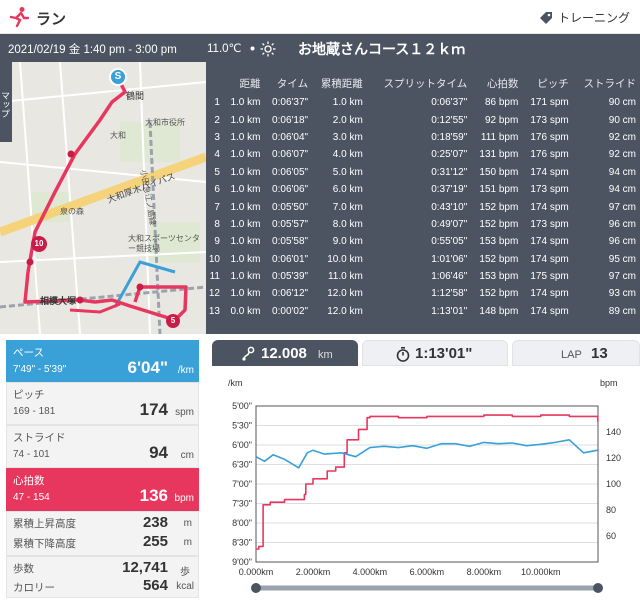 The image size is (640, 607). I want to click on lap-cell: 0:37'19", so click(449, 190).